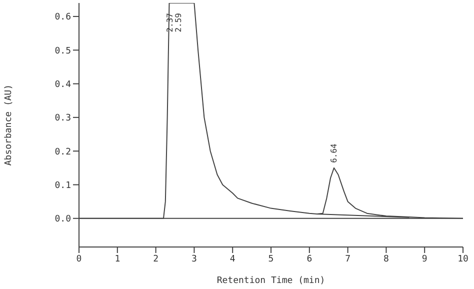 The image size is (474, 289). Describe the element at coordinates (62, 219) in the screenshot. I see `y-tick-label: 0.0` at that location.